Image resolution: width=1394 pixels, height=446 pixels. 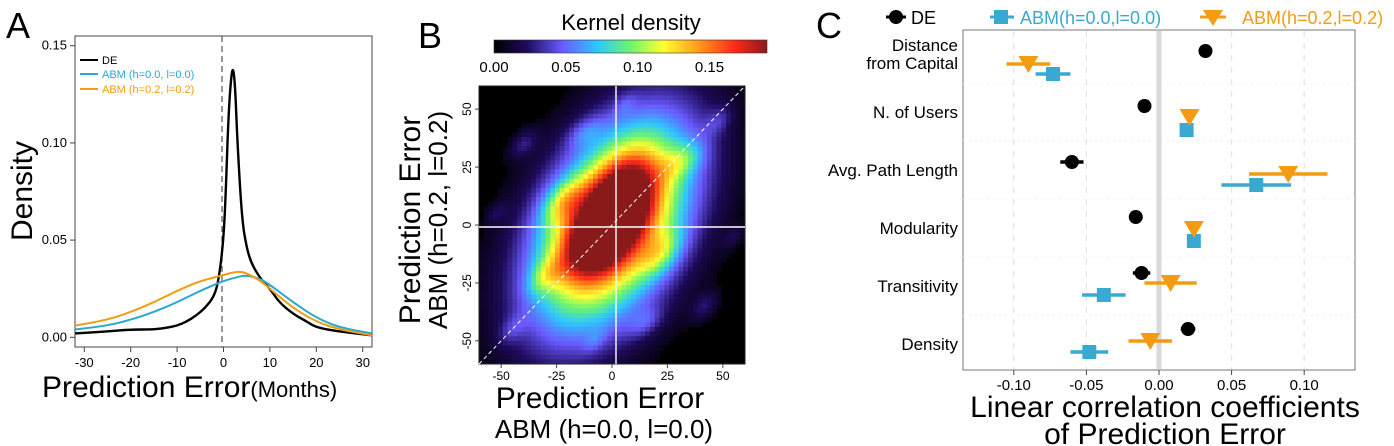 What do you see at coordinates (896, 17) in the screenshot?
I see `legend-c-de-marker` at bounding box center [896, 17].